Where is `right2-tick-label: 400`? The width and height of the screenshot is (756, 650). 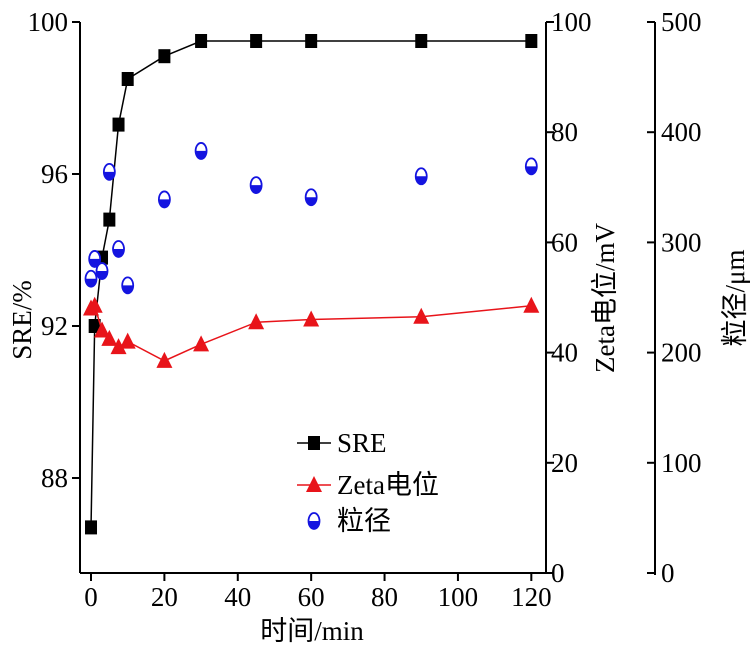 right2-tick-label: 400 is located at coordinates (681, 132).